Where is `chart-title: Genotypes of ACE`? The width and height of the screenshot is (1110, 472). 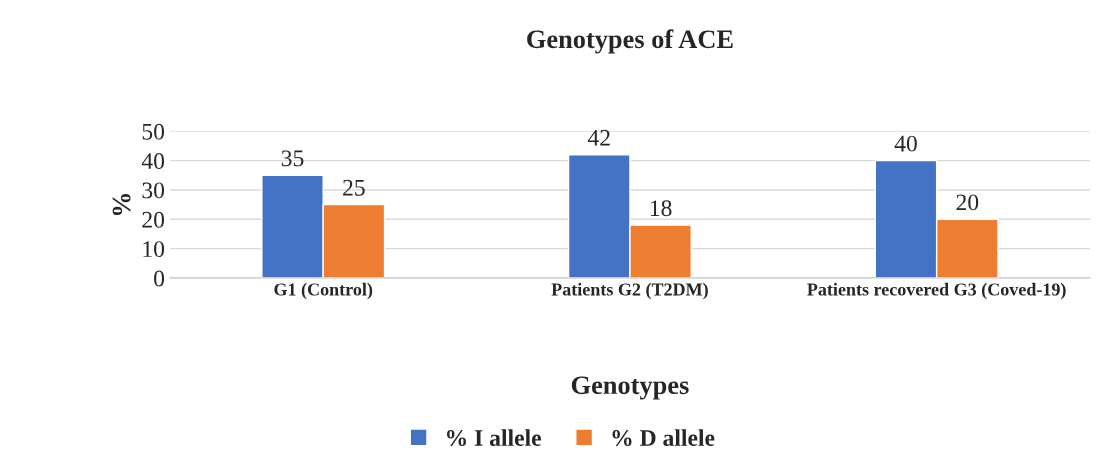 chart-title: Genotypes of ACE is located at coordinates (630, 41).